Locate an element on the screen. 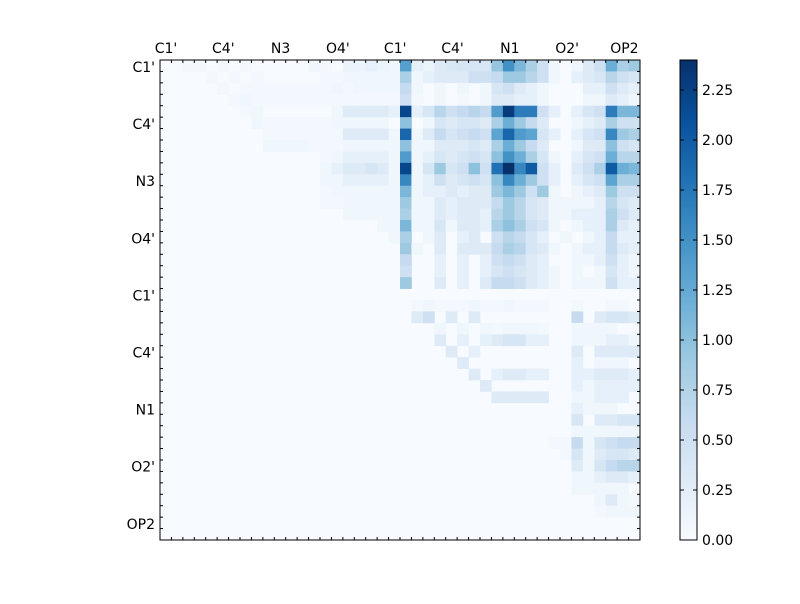  colorbar-tick-label: 2.25 is located at coordinates (717, 91).